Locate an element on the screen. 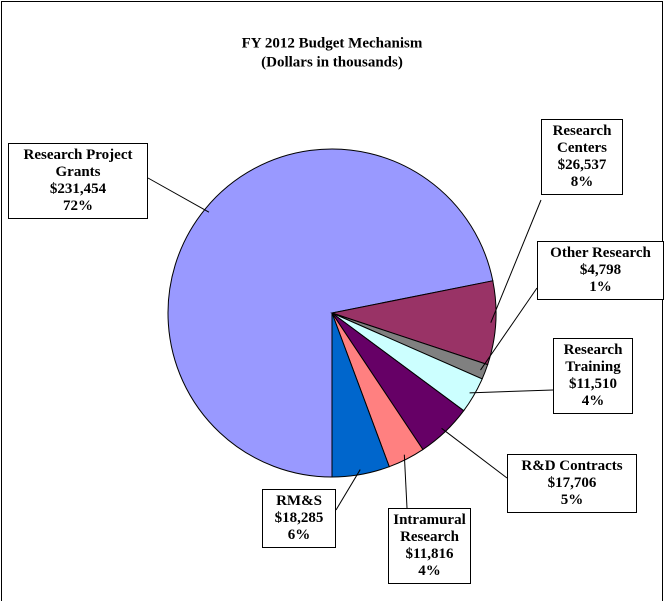  value-label: $4,798 is located at coordinates (600, 270).